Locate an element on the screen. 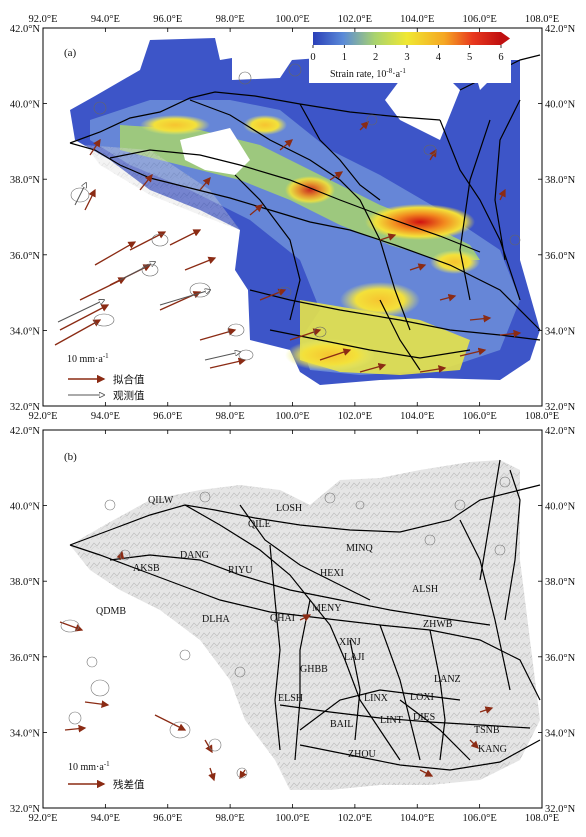 The width and height of the screenshot is (586, 837). lon-label-top: 98.0°E is located at coordinates (230, 19).